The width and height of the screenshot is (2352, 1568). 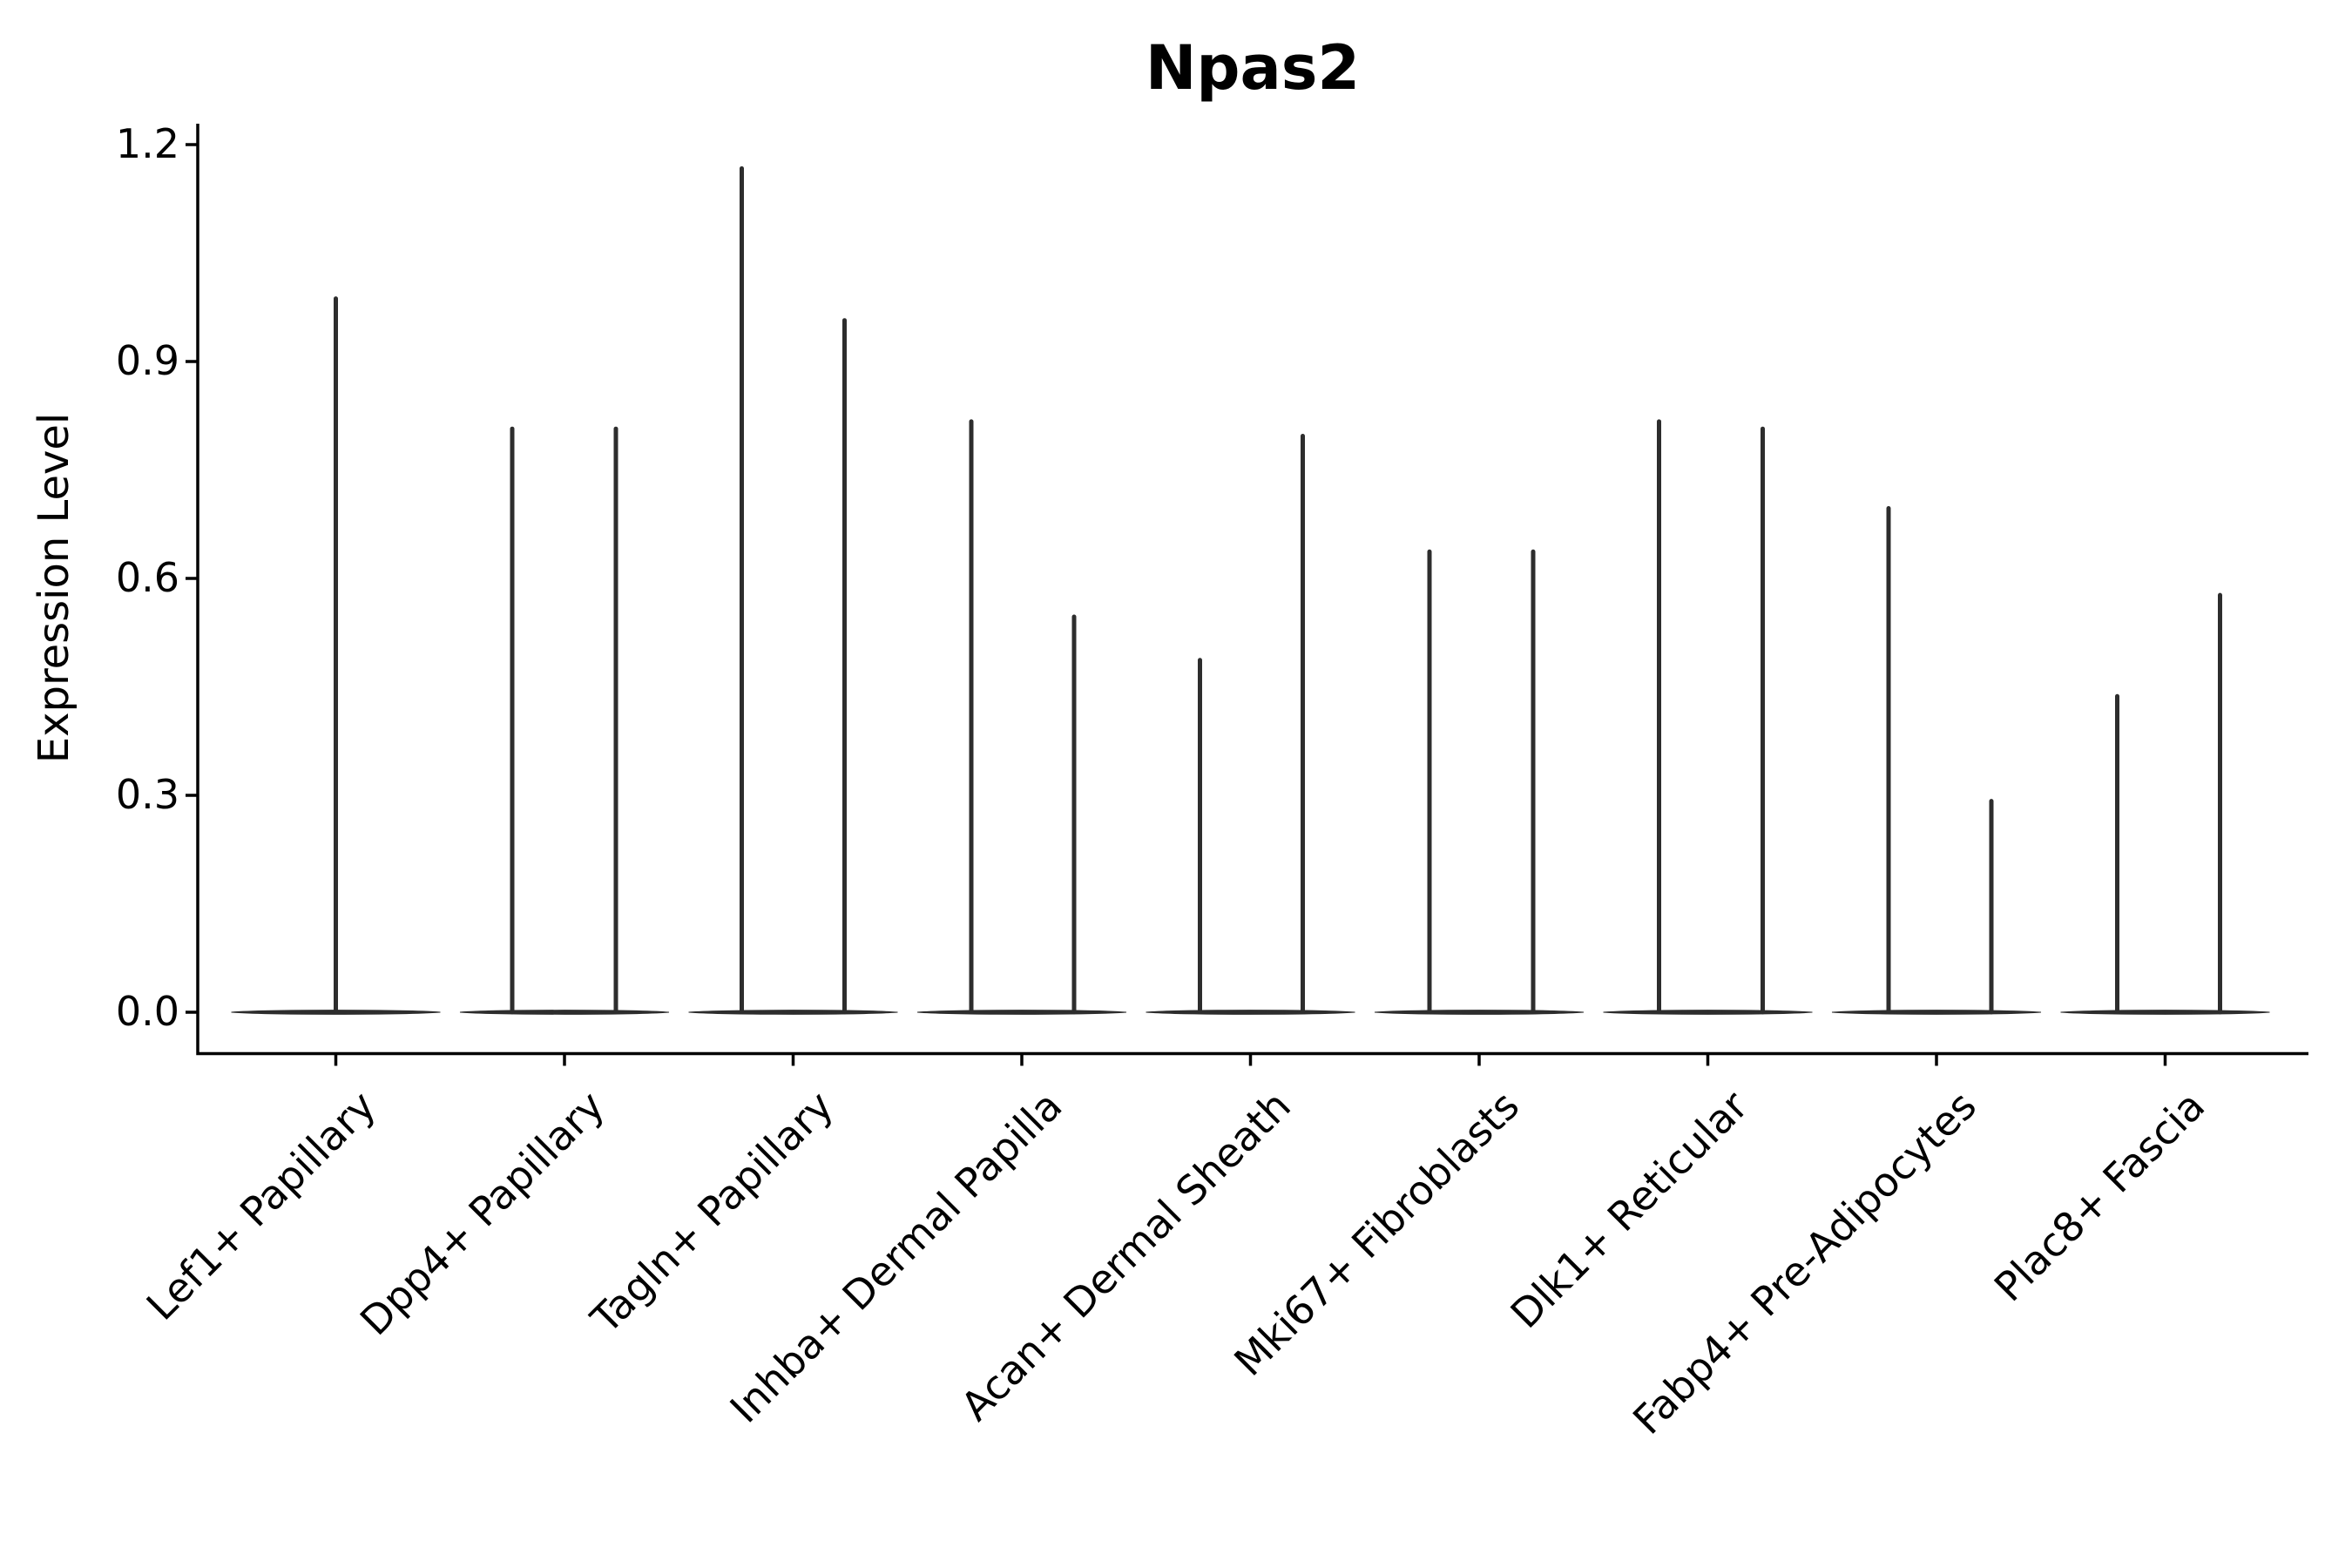 What do you see at coordinates (1253, 68) in the screenshot?
I see `chart-title: Npas2` at bounding box center [1253, 68].